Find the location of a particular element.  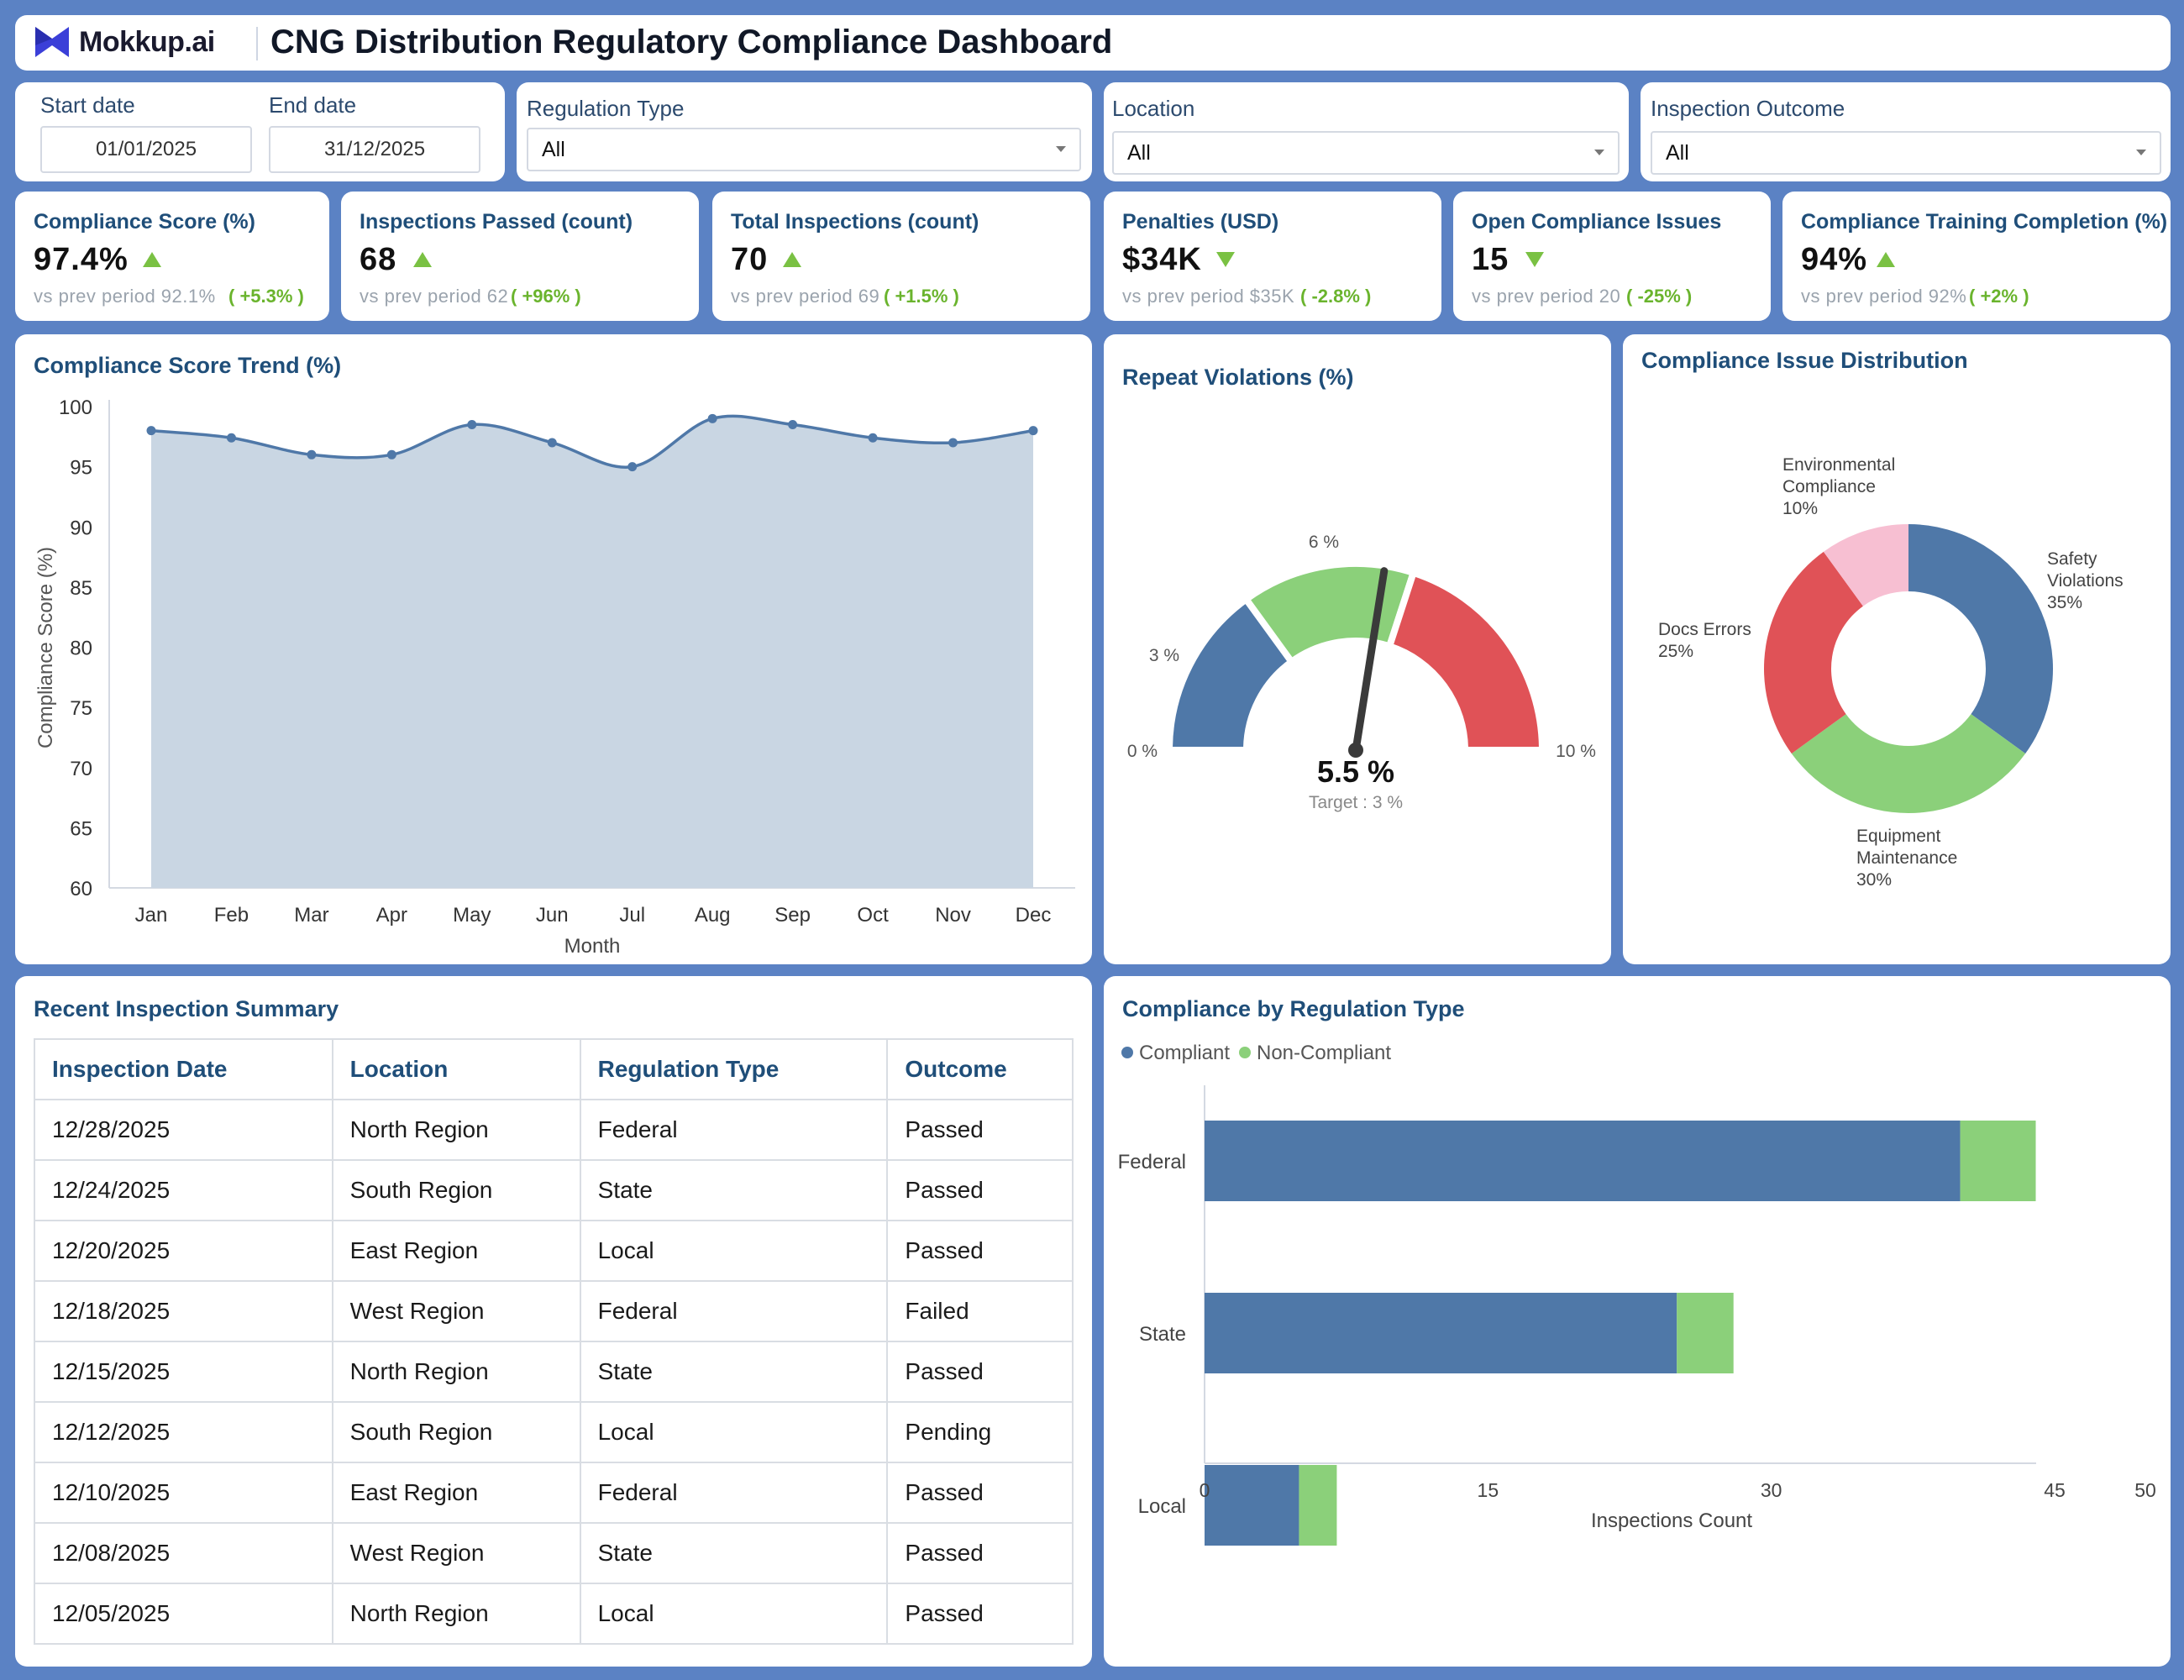

column-header: Regulation Type is located at coordinates (734, 1069).